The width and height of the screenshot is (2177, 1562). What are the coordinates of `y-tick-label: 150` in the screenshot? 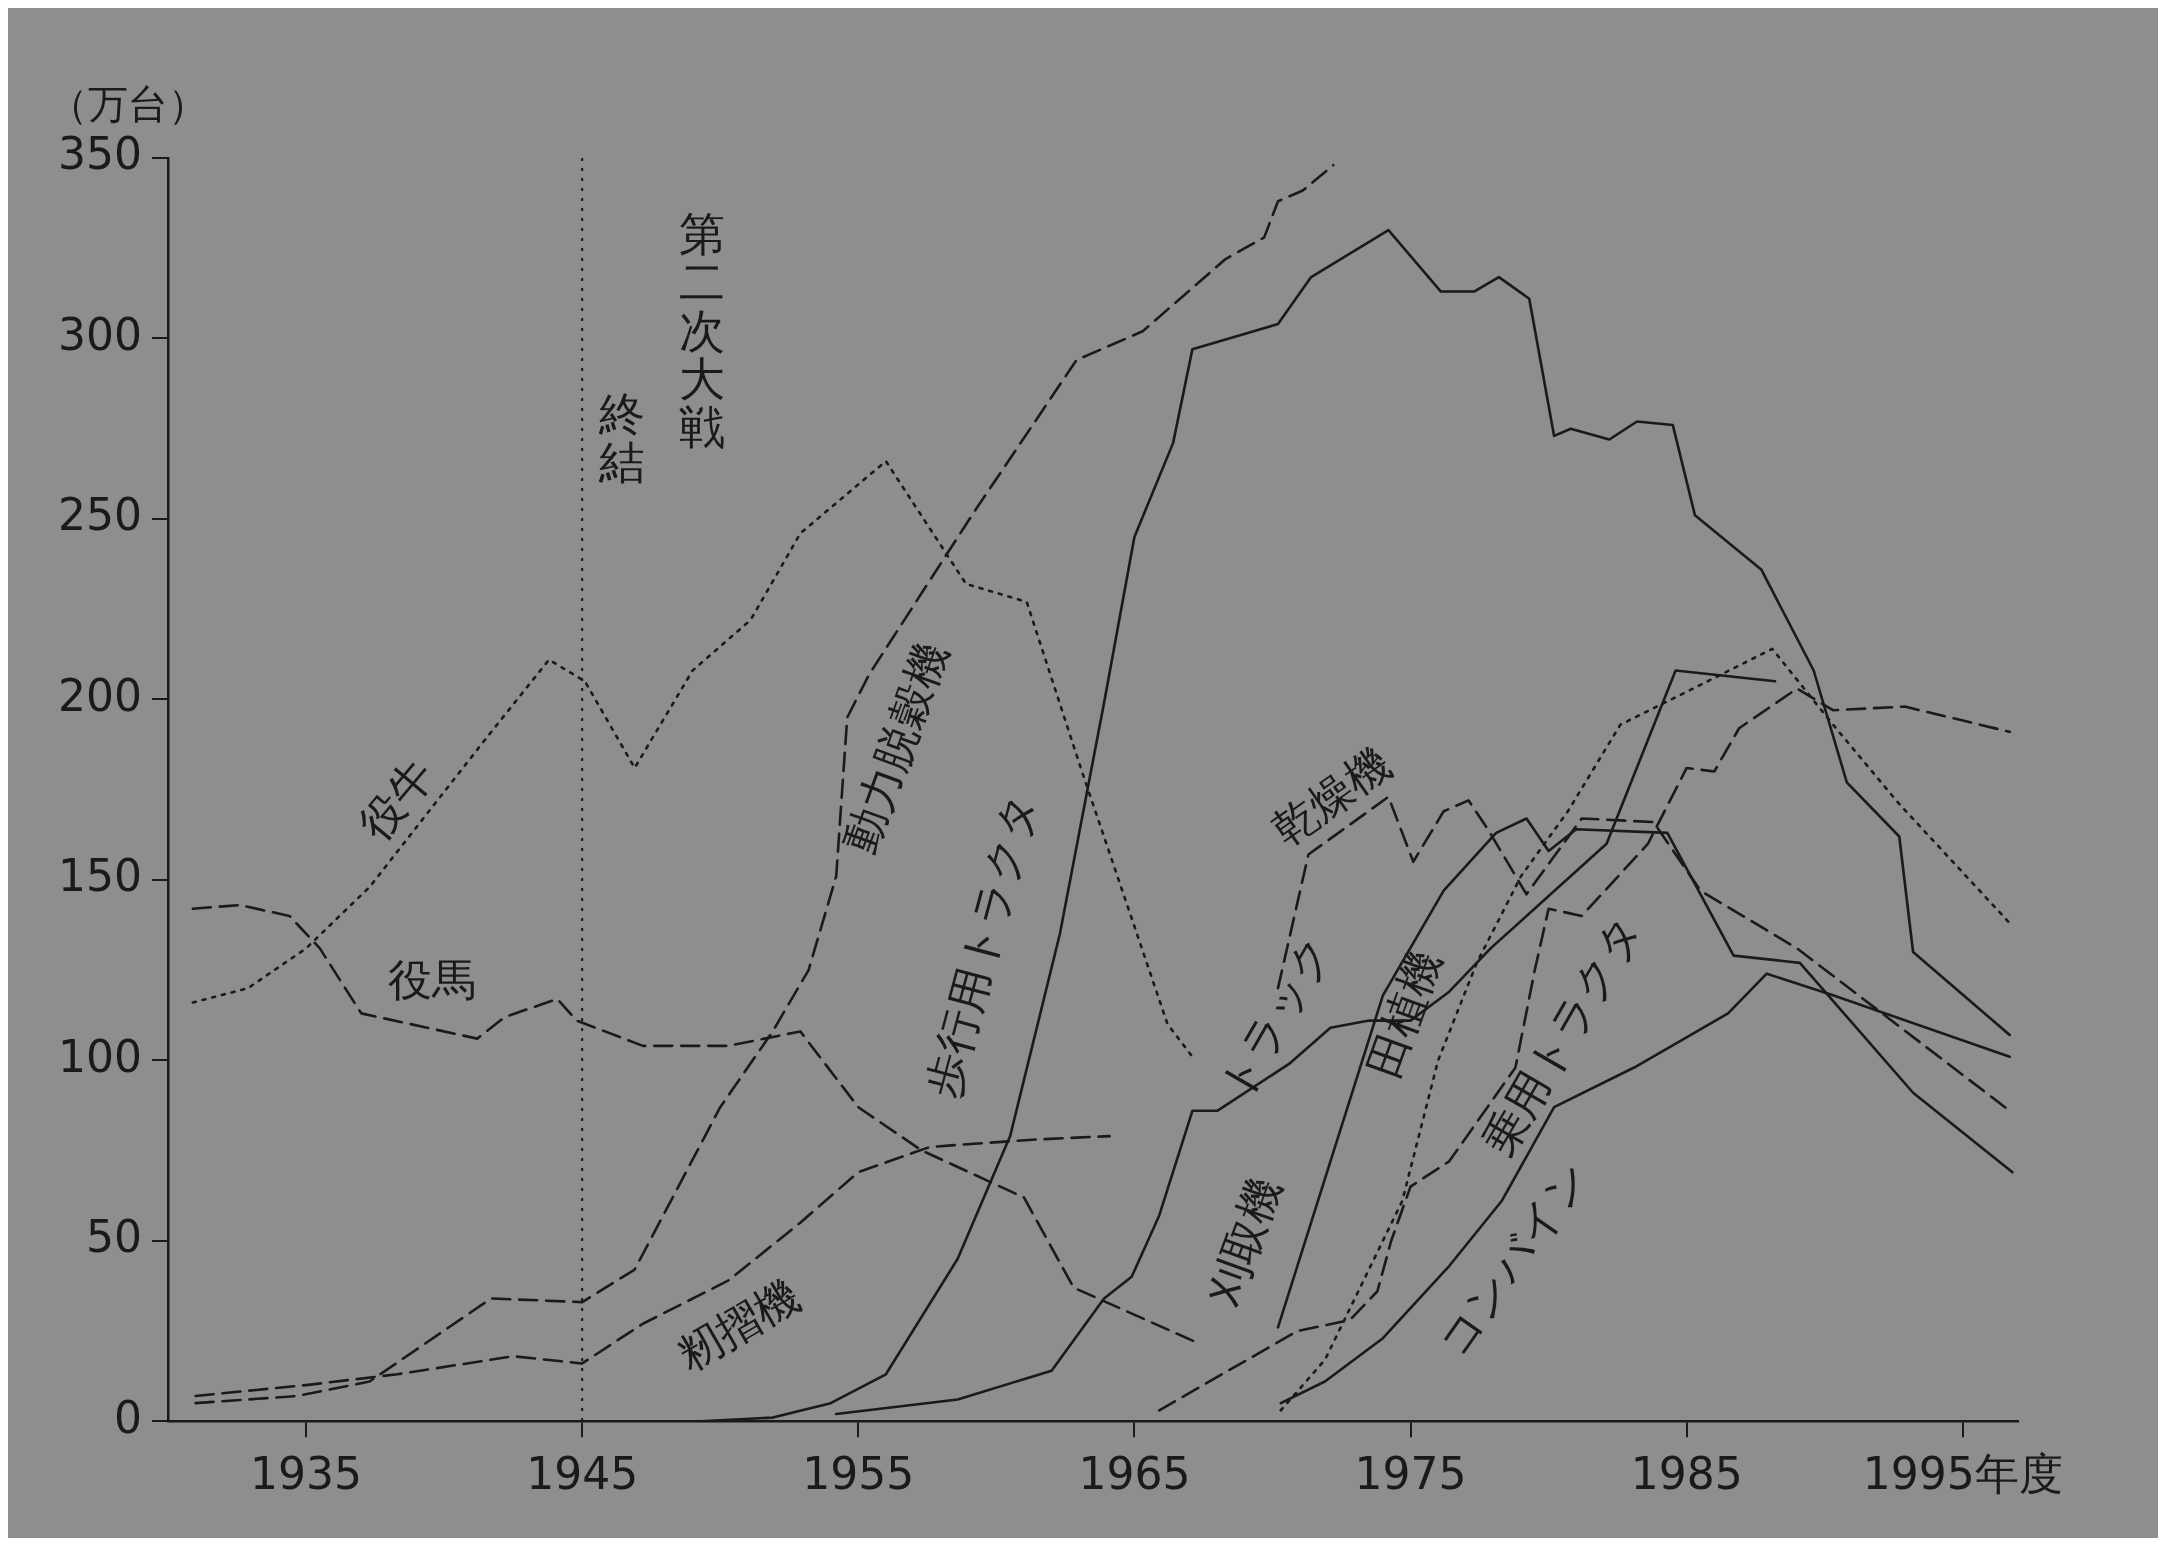 It's located at (100, 876).